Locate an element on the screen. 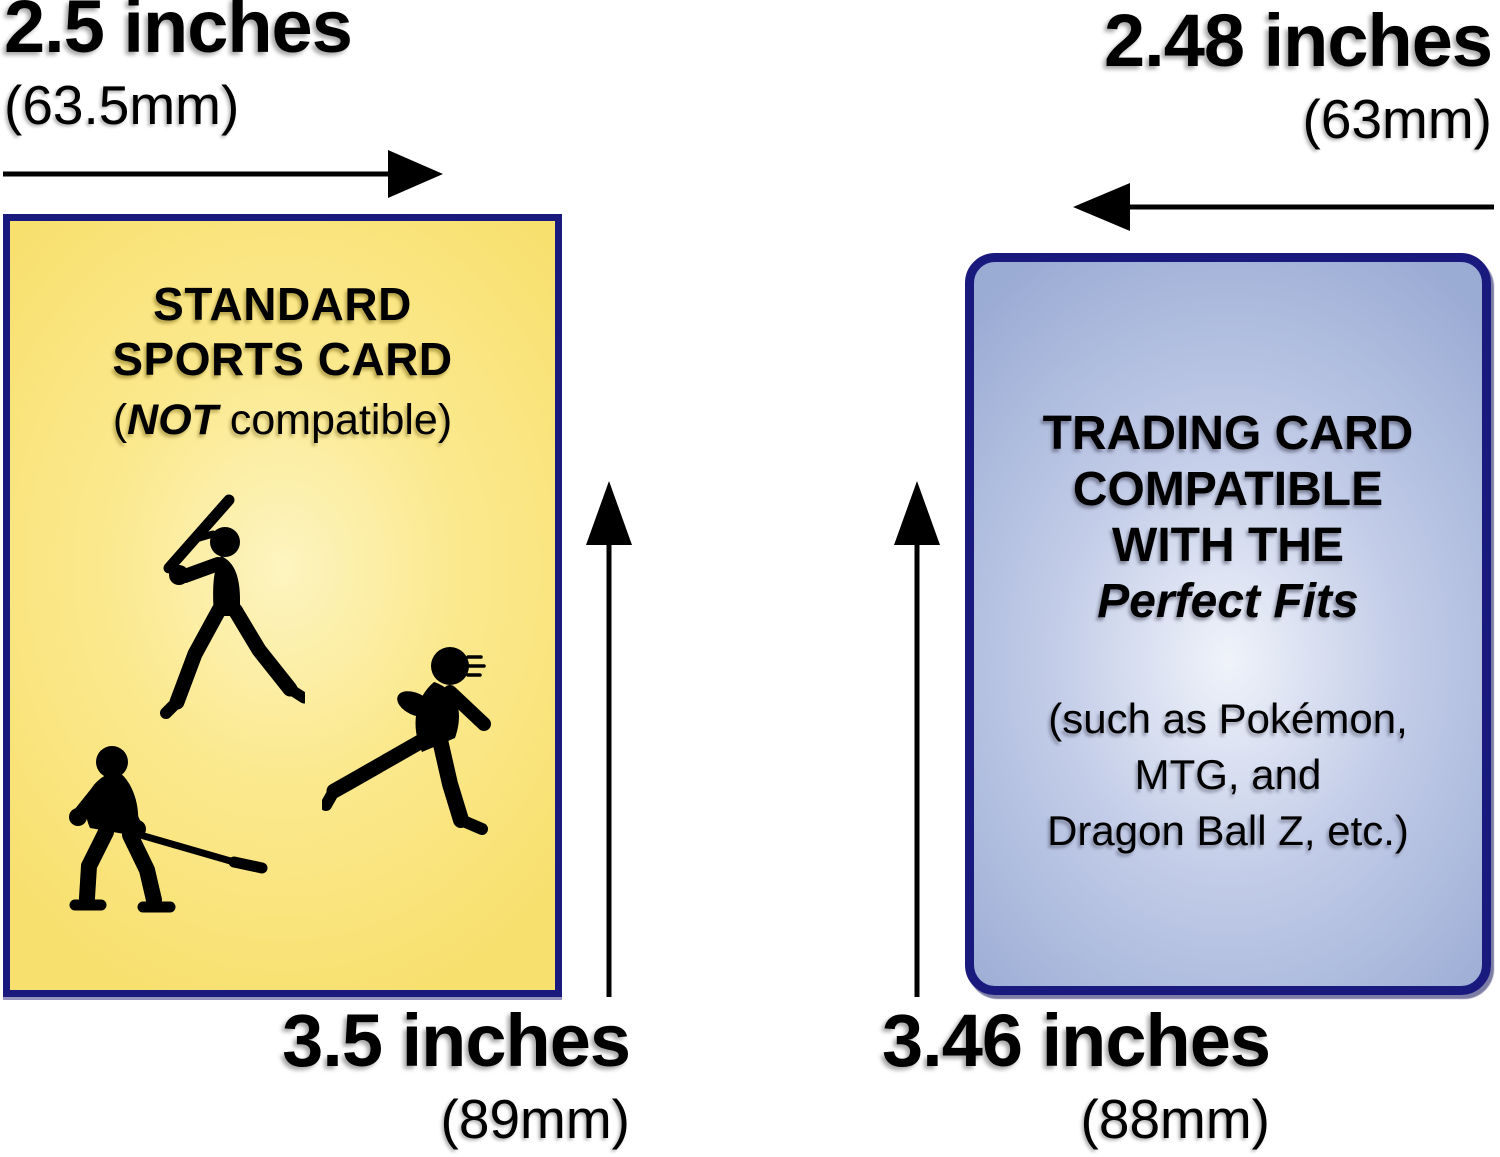  trading-card-examples-line2: MTG, and is located at coordinates (1228, 774).